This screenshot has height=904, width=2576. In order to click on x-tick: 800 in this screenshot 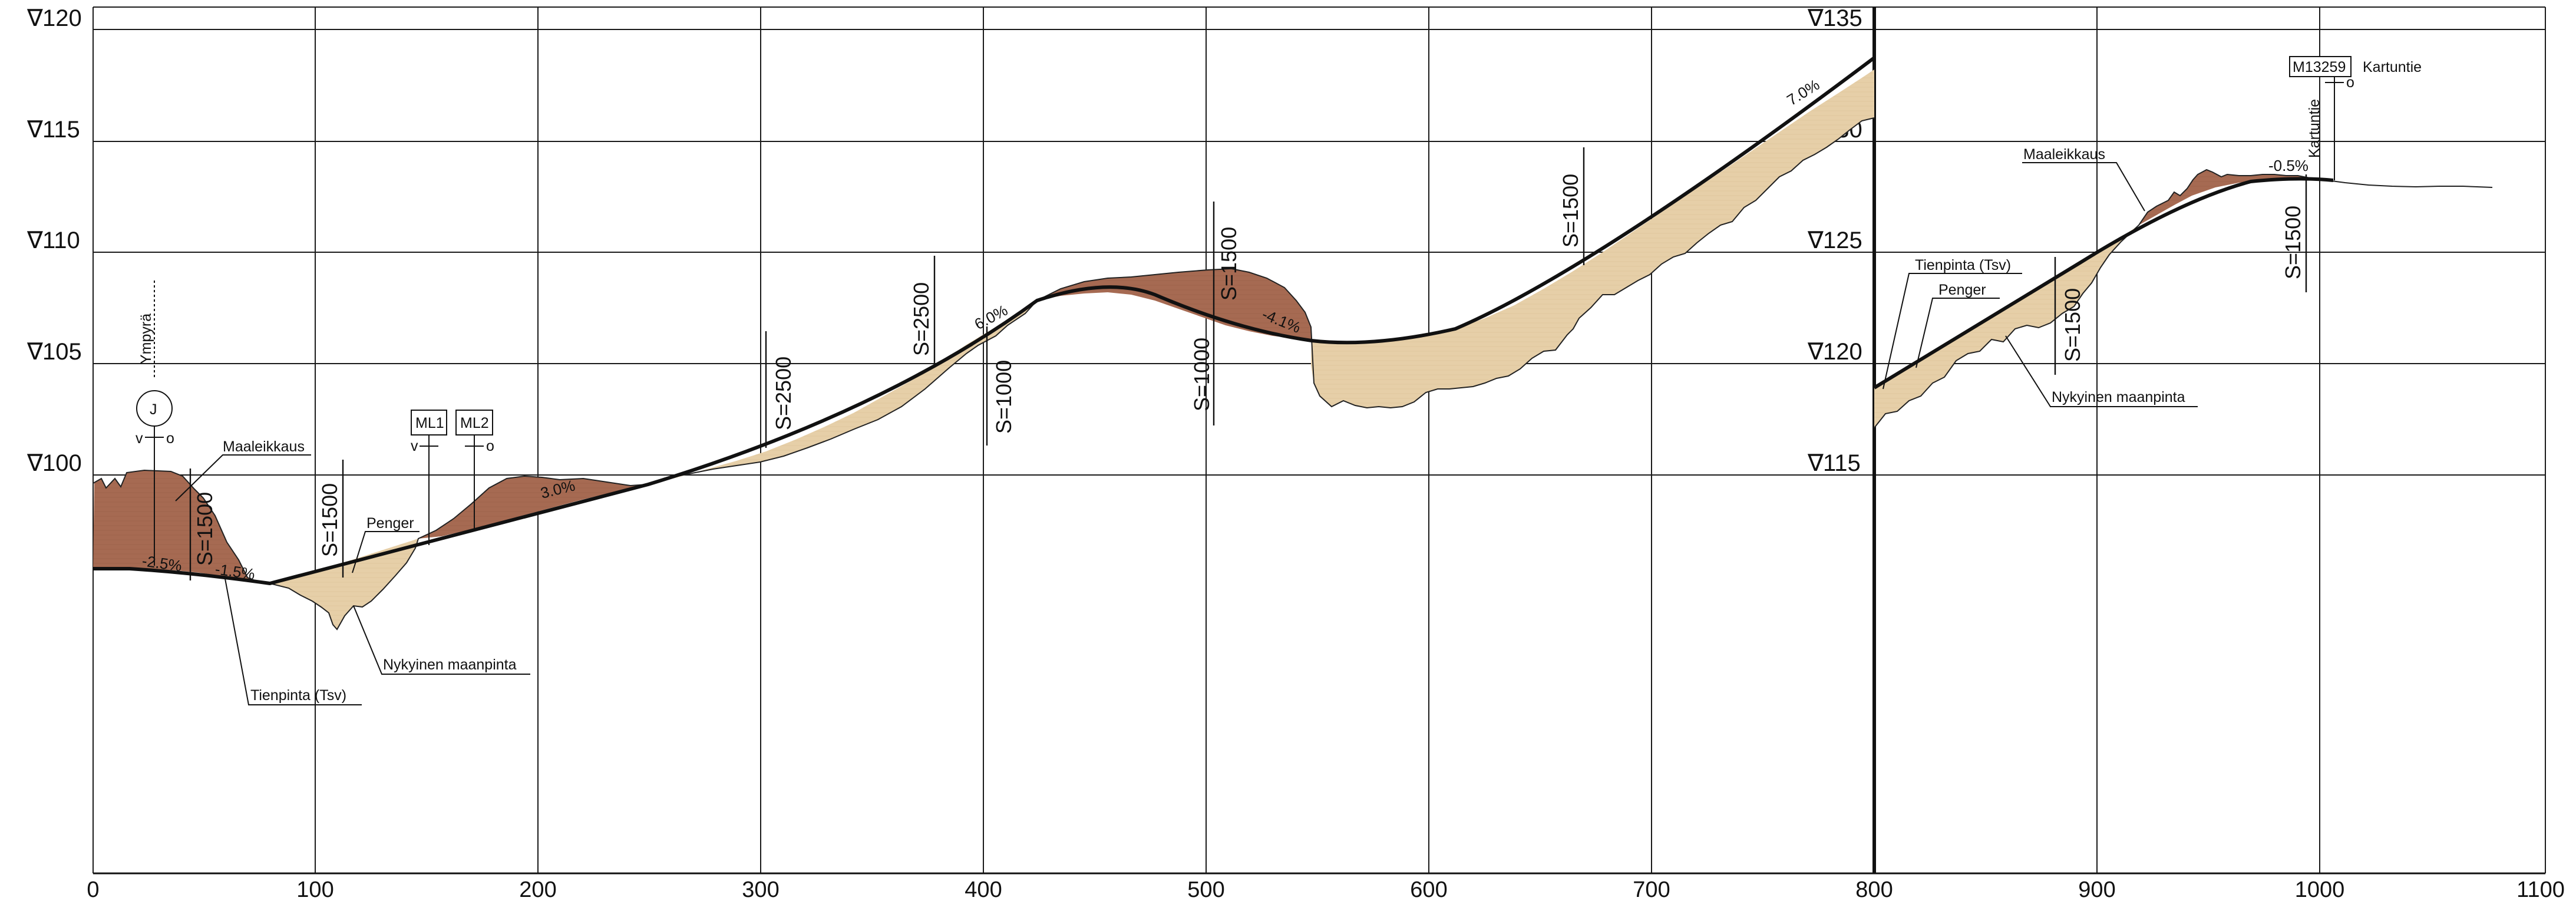, I will do `click(1874, 889)`.